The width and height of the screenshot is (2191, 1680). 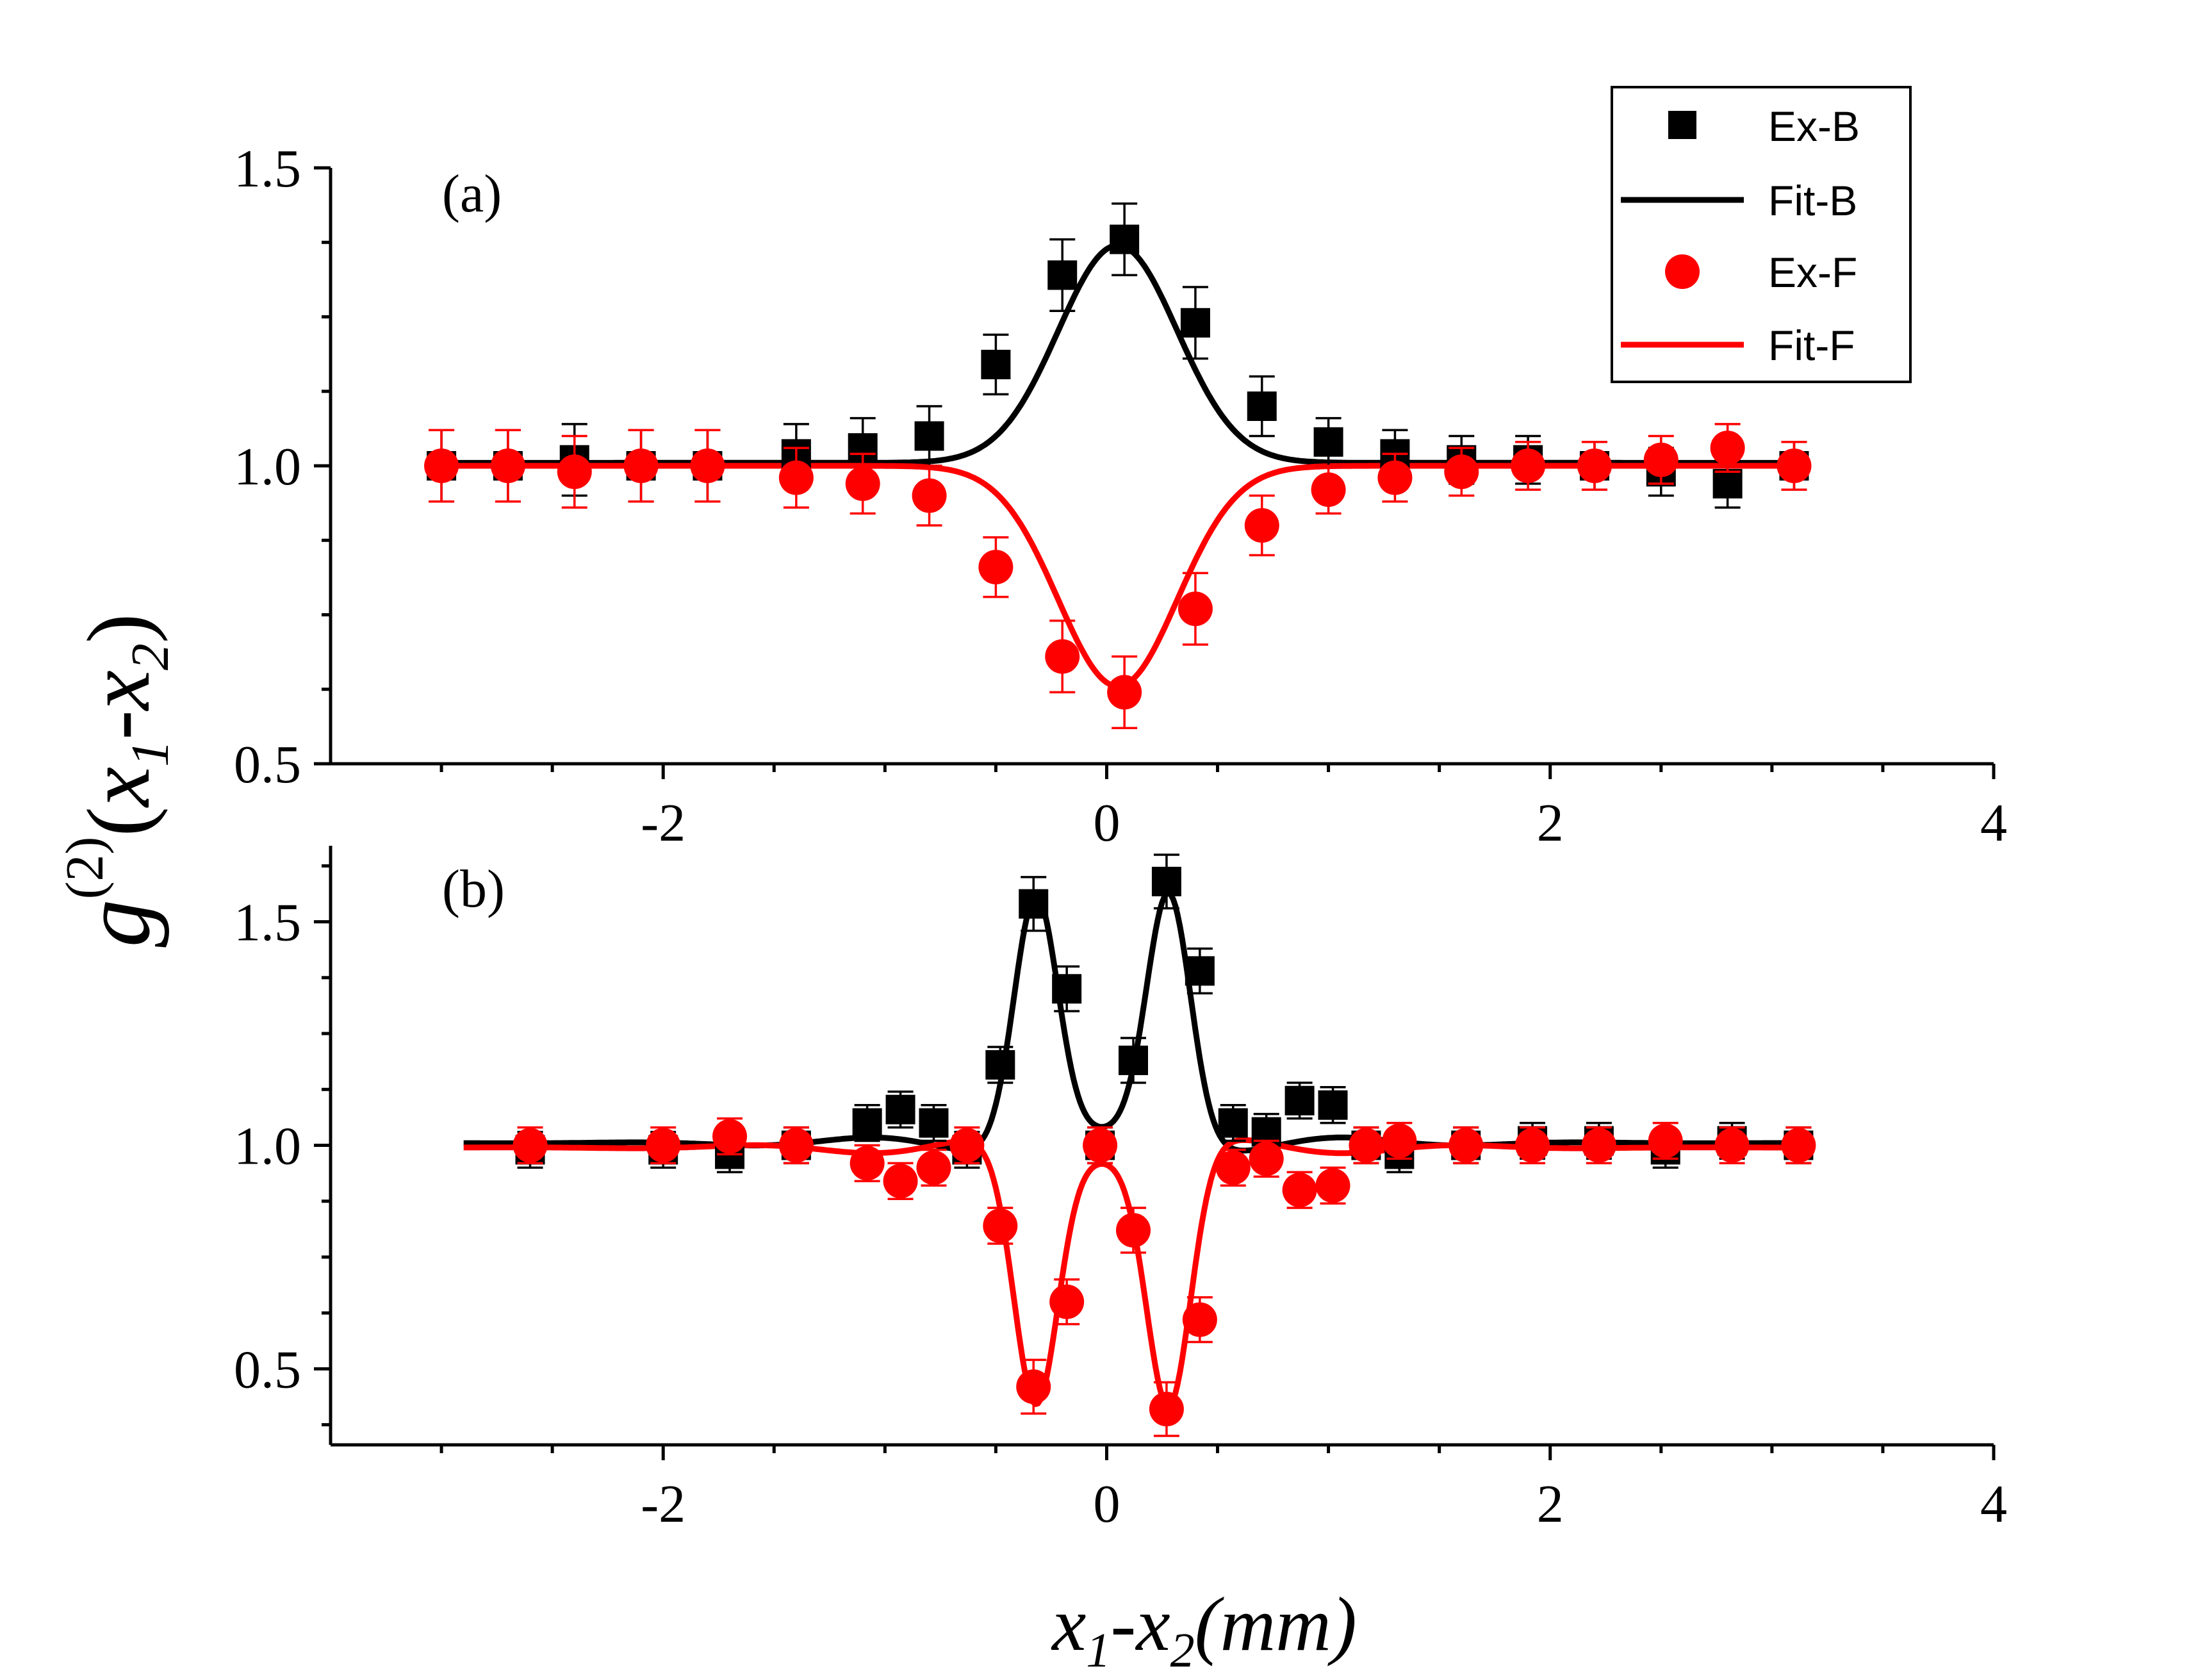 I want to click on legend-marker-ex-f, so click(x=1682, y=271).